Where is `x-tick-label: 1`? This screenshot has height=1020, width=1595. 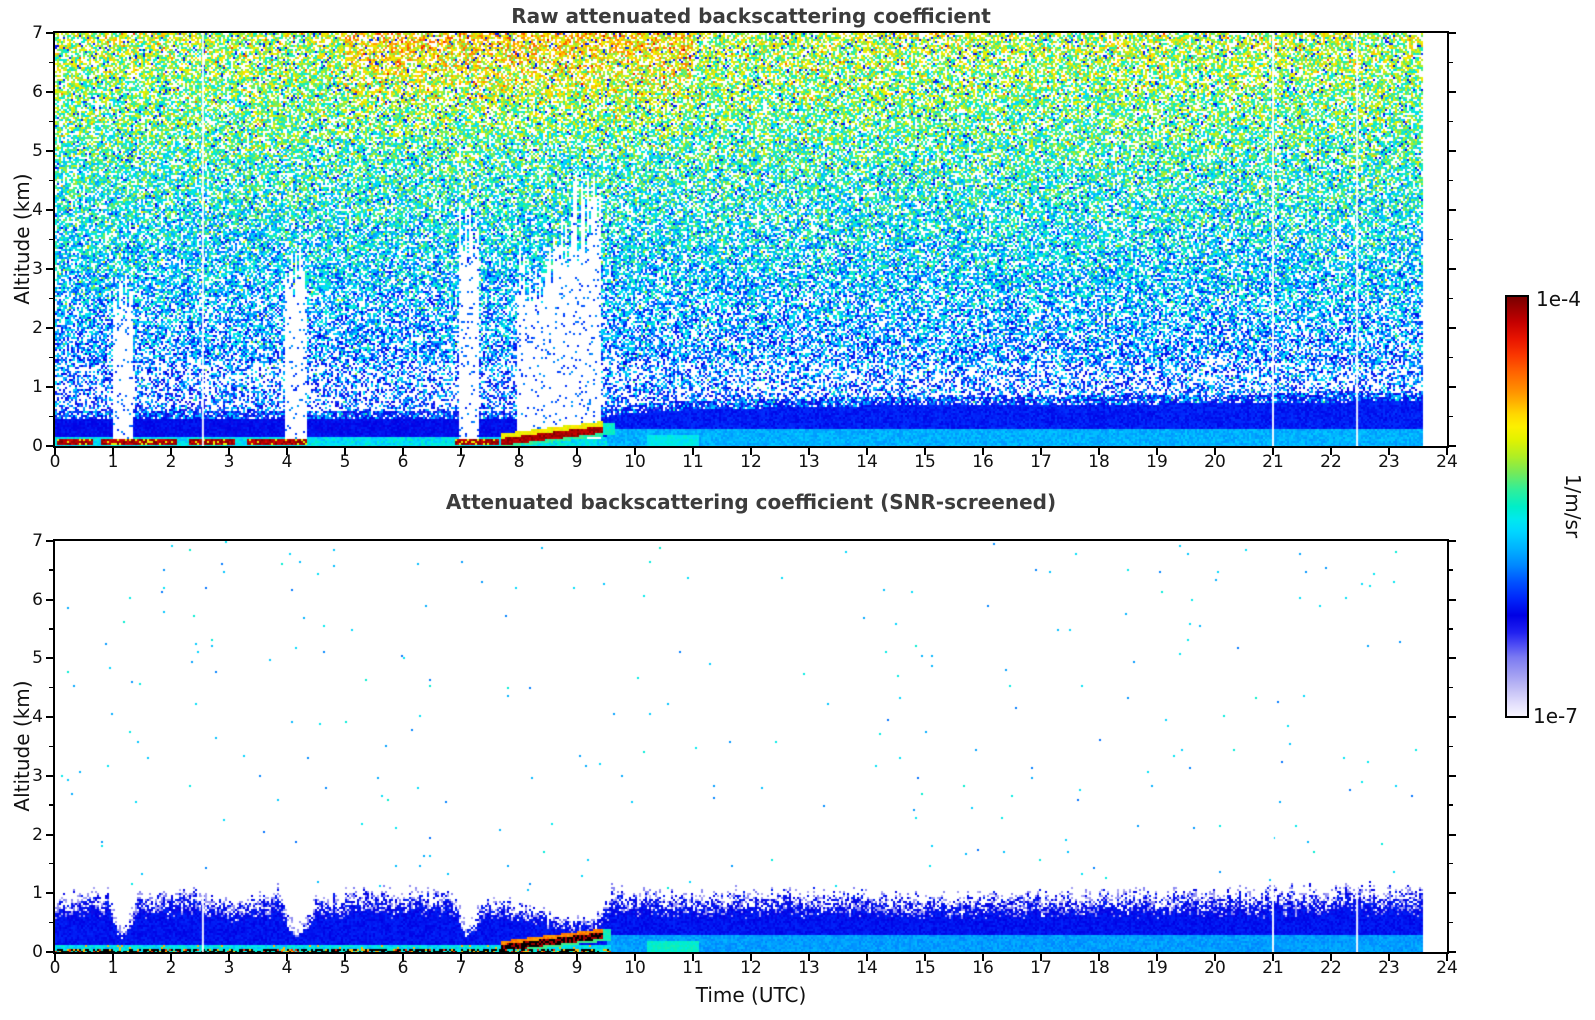 x-tick-label: 1 is located at coordinates (113, 462).